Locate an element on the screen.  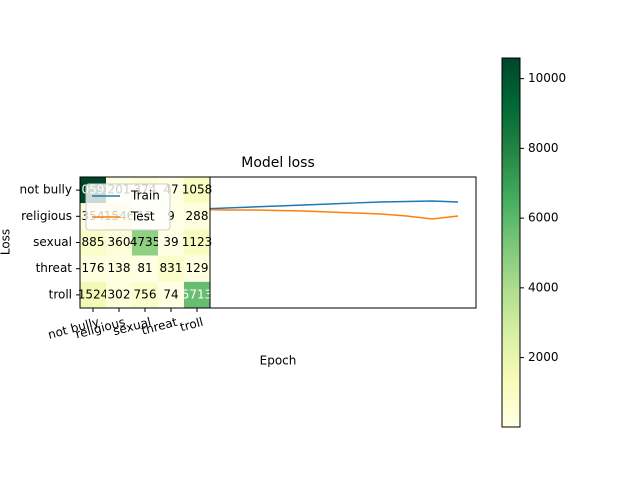
cell-label: 4735 is located at coordinates (145, 242).